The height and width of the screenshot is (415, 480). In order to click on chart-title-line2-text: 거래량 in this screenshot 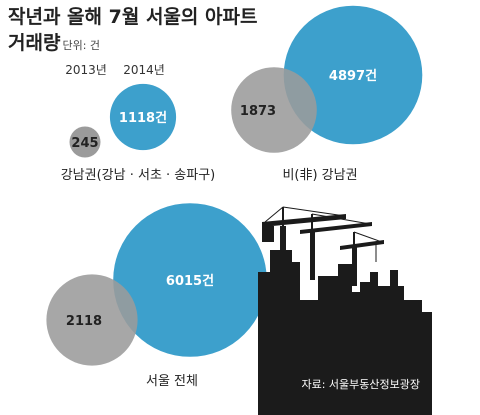, I will do `click(34, 43)`.